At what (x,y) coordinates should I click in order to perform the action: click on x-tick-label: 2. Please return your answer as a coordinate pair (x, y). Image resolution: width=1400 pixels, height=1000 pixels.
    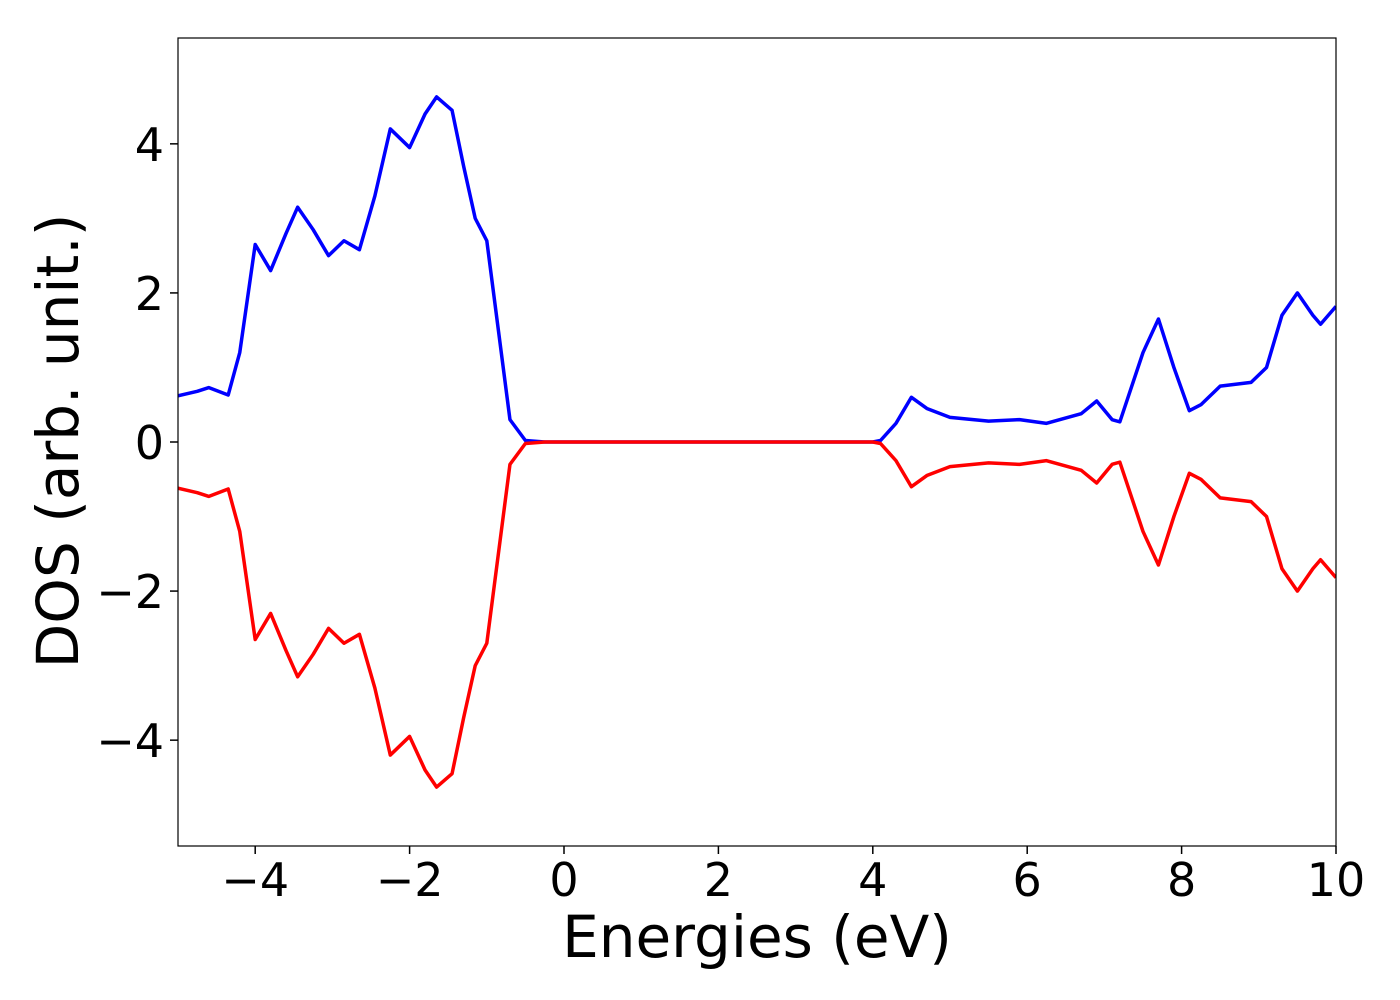
    Looking at the image, I should click on (718, 880).